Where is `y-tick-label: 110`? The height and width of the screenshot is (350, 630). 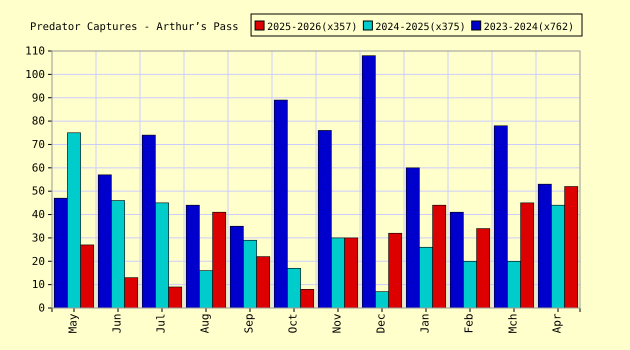 y-tick-label: 110 is located at coordinates (35, 51).